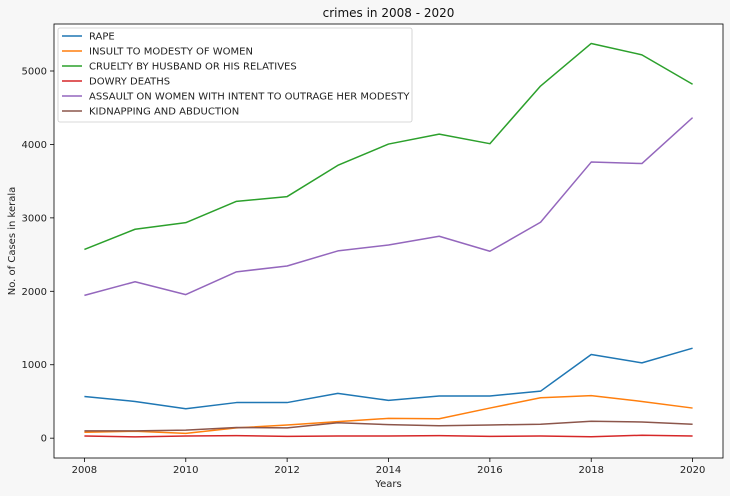 This screenshot has height=496, width=730. Describe the element at coordinates (12, 241) in the screenshot. I see `y-axis-label: No. of Cases in kerala` at that location.